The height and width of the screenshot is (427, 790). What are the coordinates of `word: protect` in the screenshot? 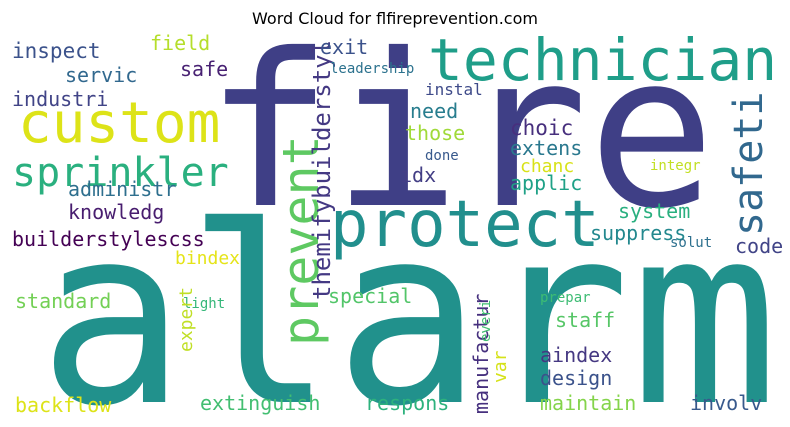 It's located at (465, 225).